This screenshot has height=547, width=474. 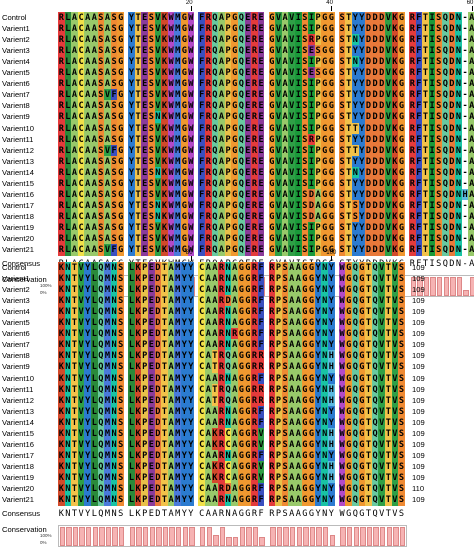 What do you see at coordinates (418, 433) in the screenshot?
I see `sequence-end-position: 109` at bounding box center [418, 433].